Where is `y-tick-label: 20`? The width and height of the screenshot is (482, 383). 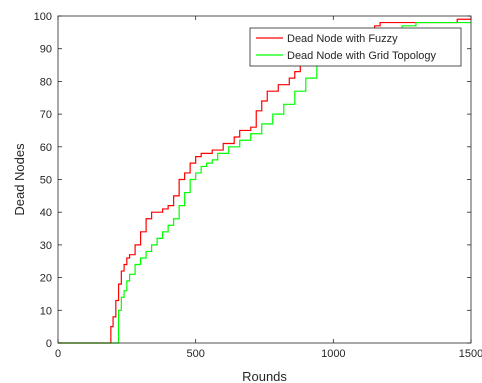
y-tick-label: 20 is located at coordinates (46, 279).